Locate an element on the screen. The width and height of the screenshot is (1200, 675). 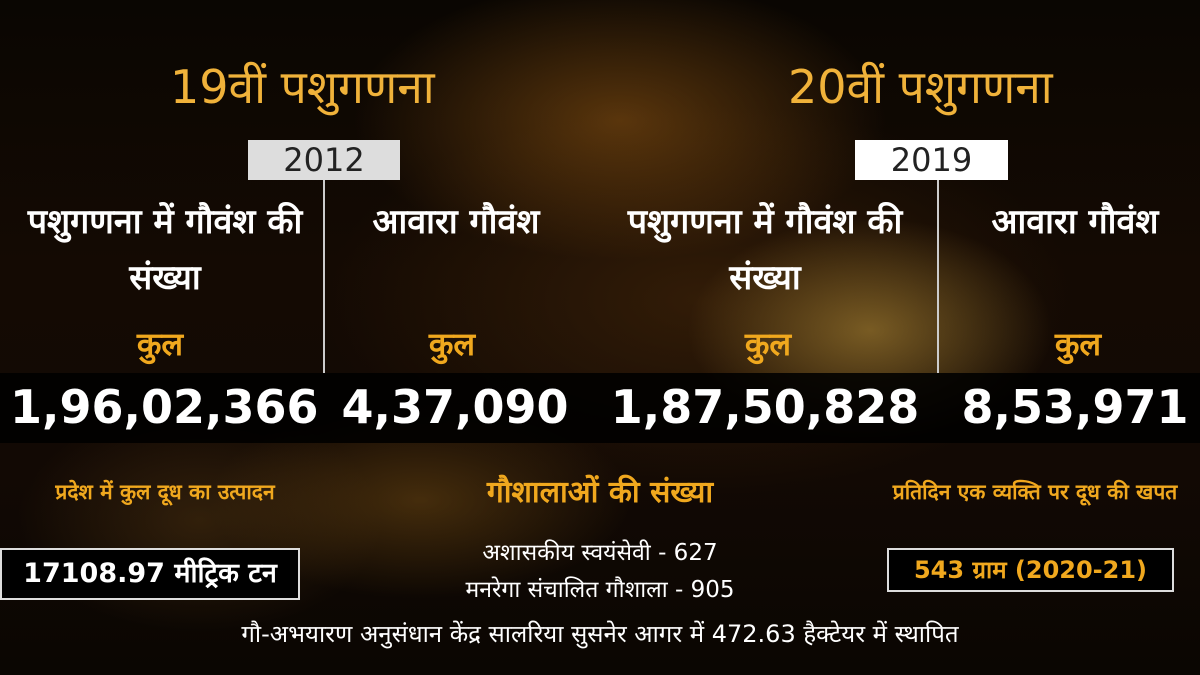
numbers-band is located at coordinates (600, 408).